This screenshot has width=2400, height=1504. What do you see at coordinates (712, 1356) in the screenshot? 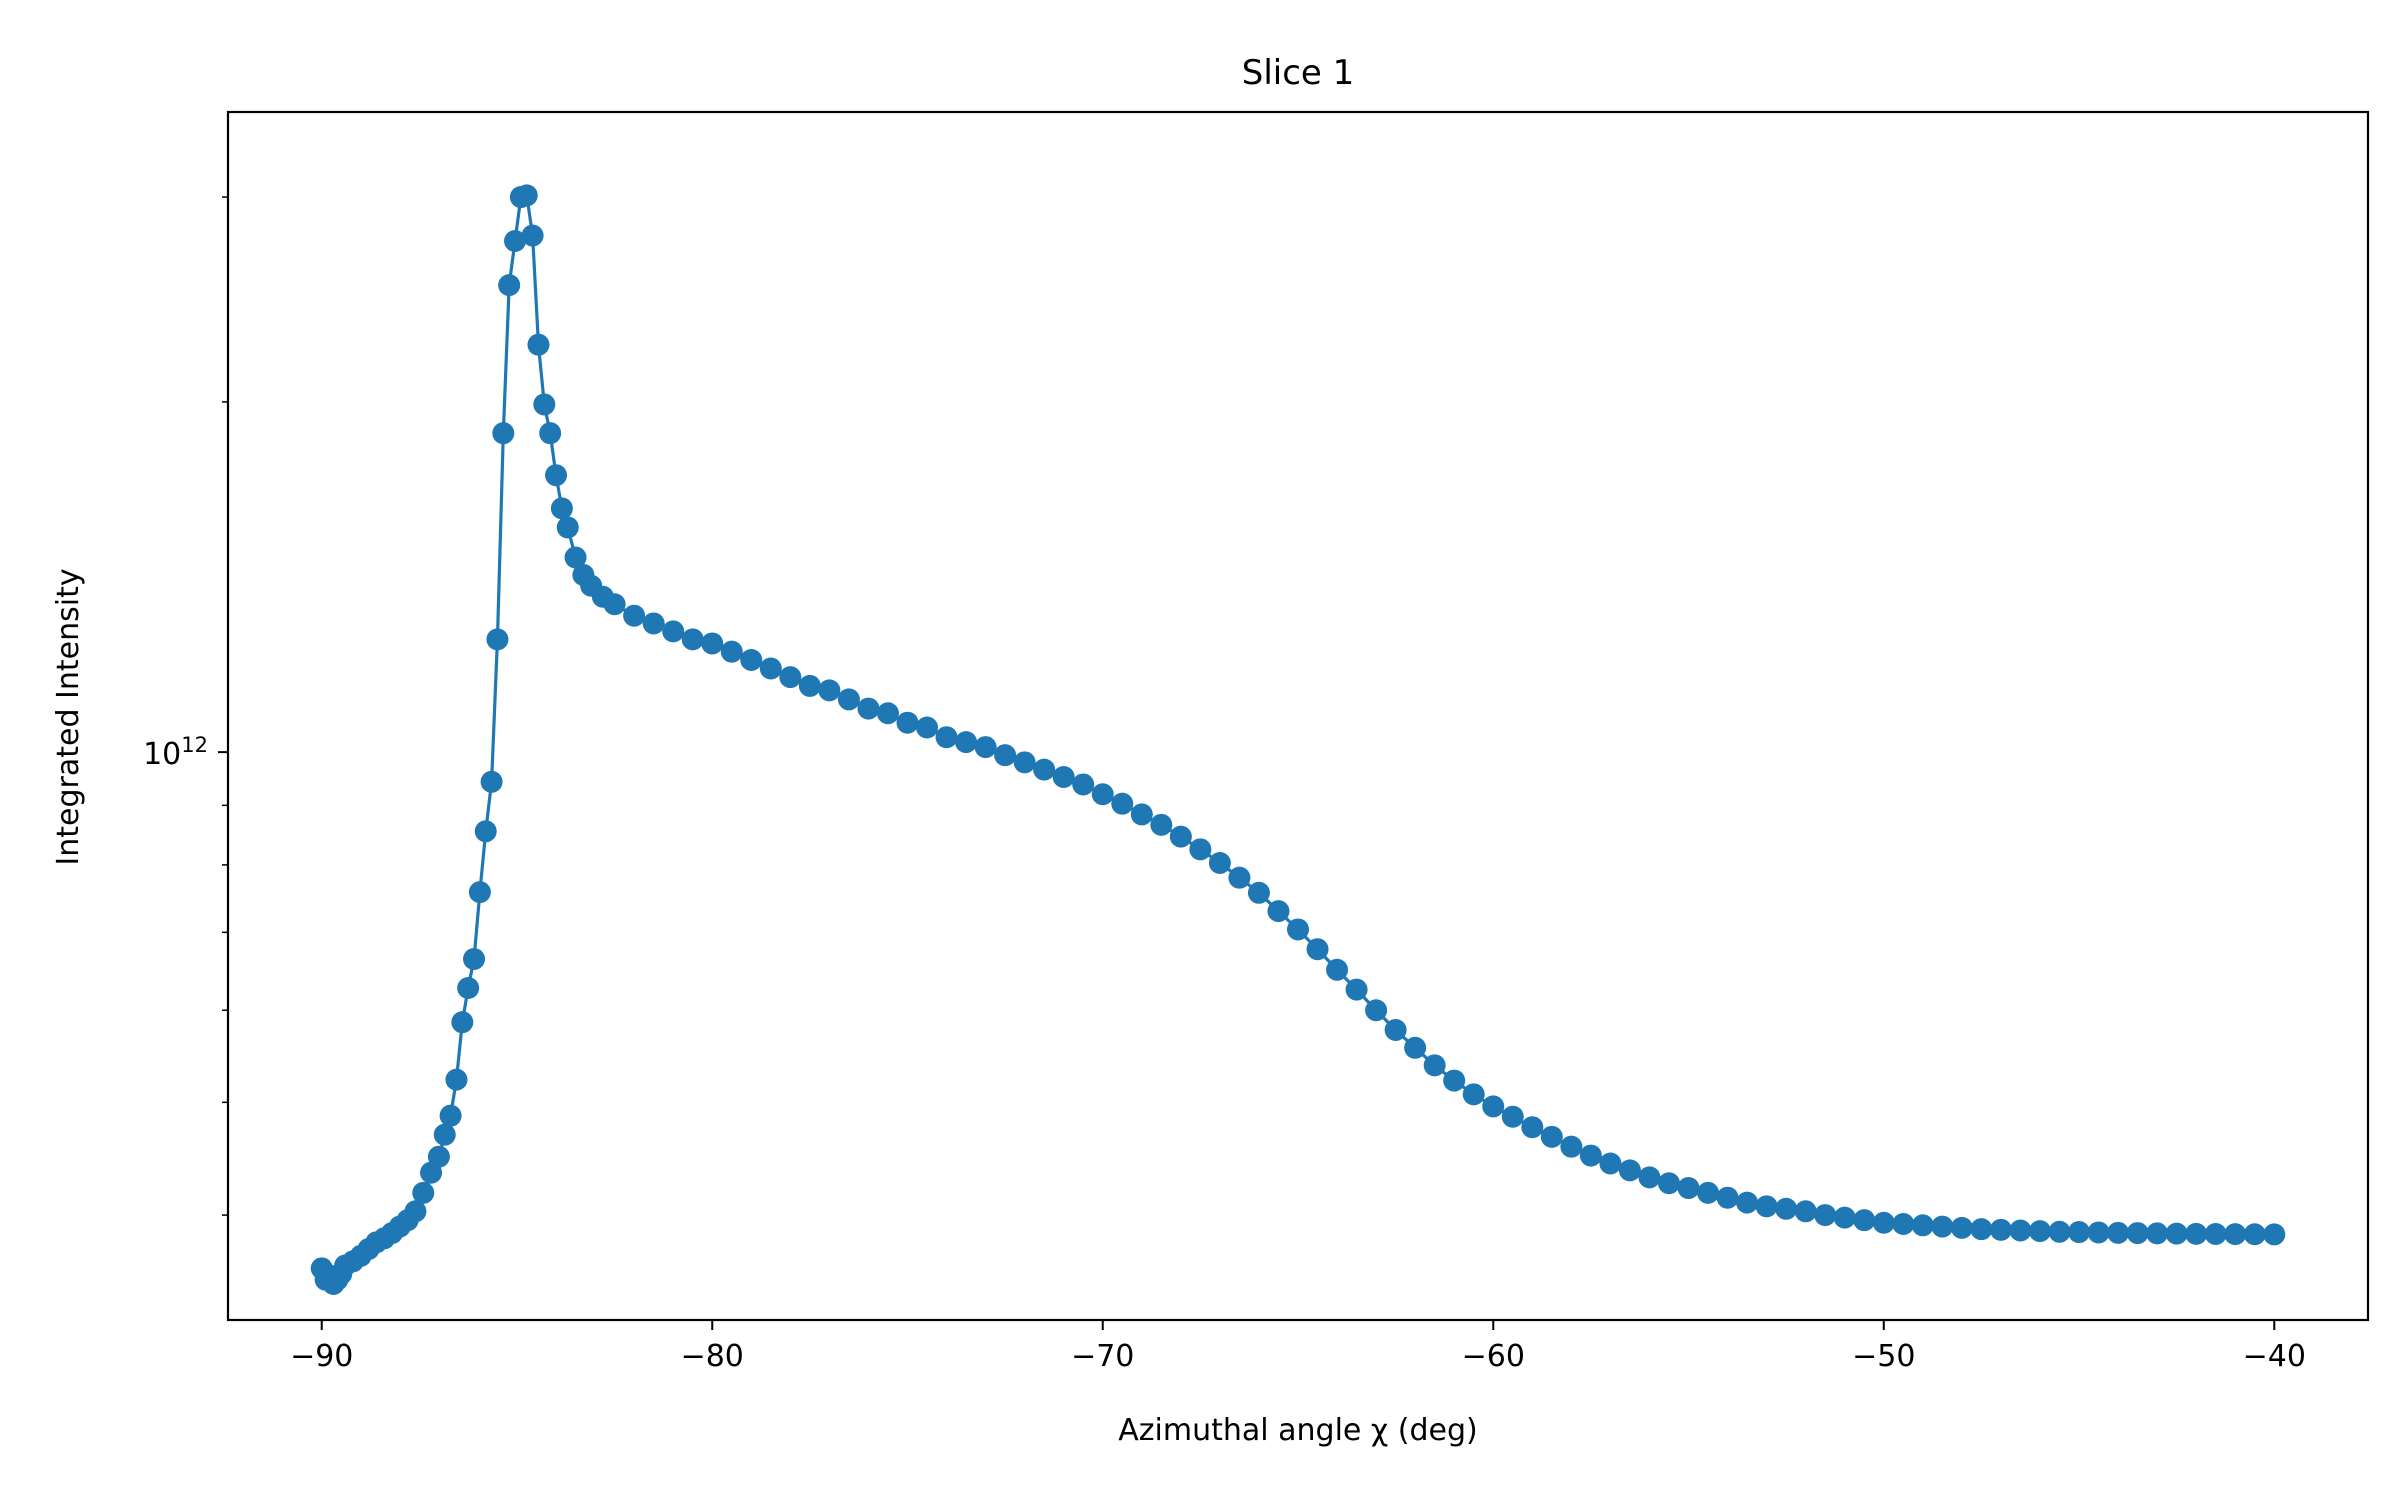
I see `x-tick-label: −80` at bounding box center [712, 1356].